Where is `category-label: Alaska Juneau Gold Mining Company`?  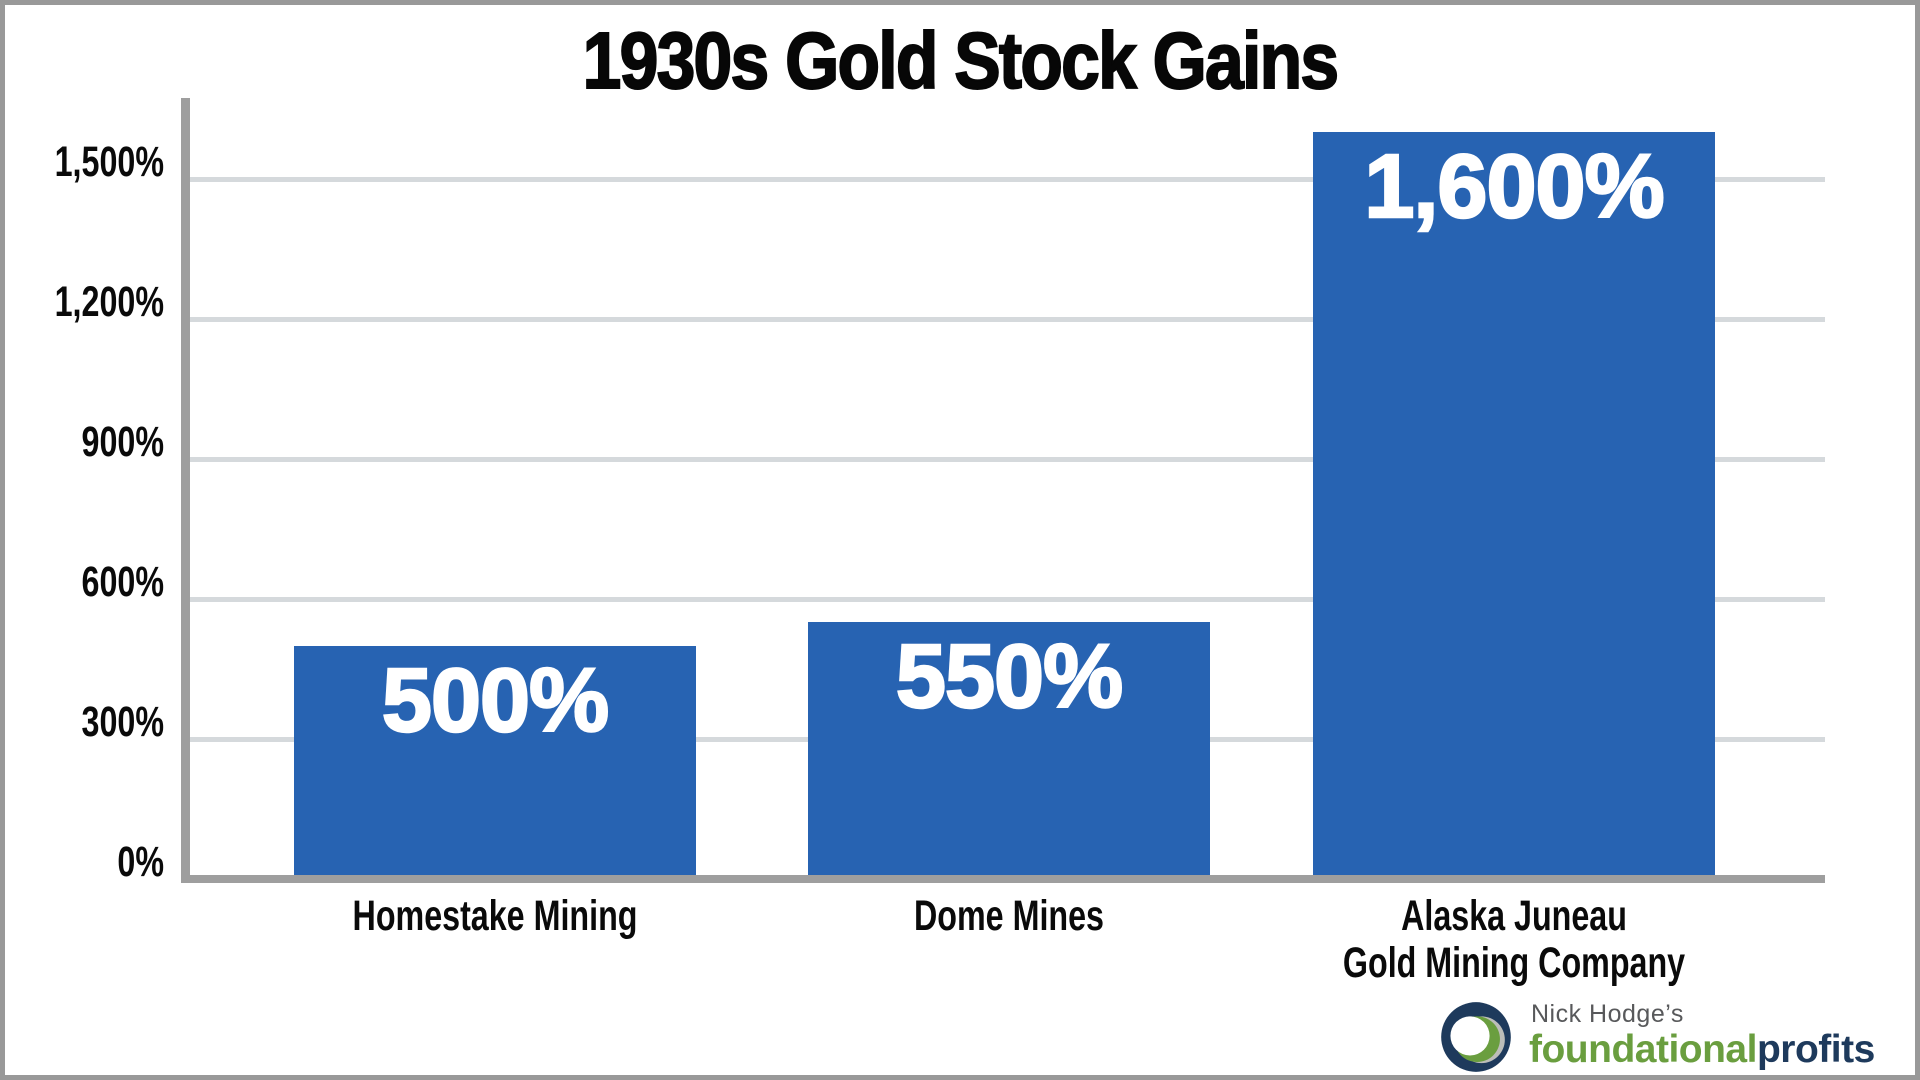 category-label: Alaska Juneau Gold Mining Company is located at coordinates (1514, 939).